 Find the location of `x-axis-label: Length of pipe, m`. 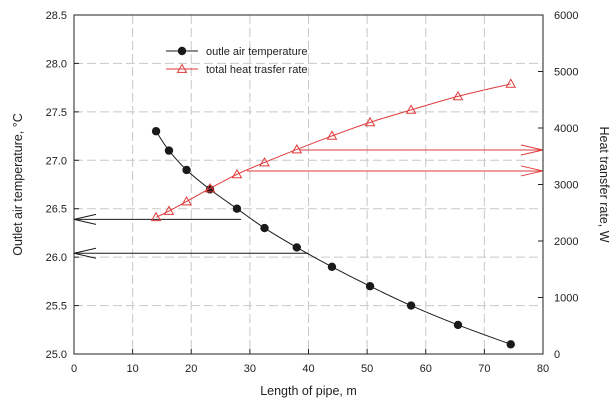

x-axis-label: Length of pipe, m is located at coordinates (308, 391).